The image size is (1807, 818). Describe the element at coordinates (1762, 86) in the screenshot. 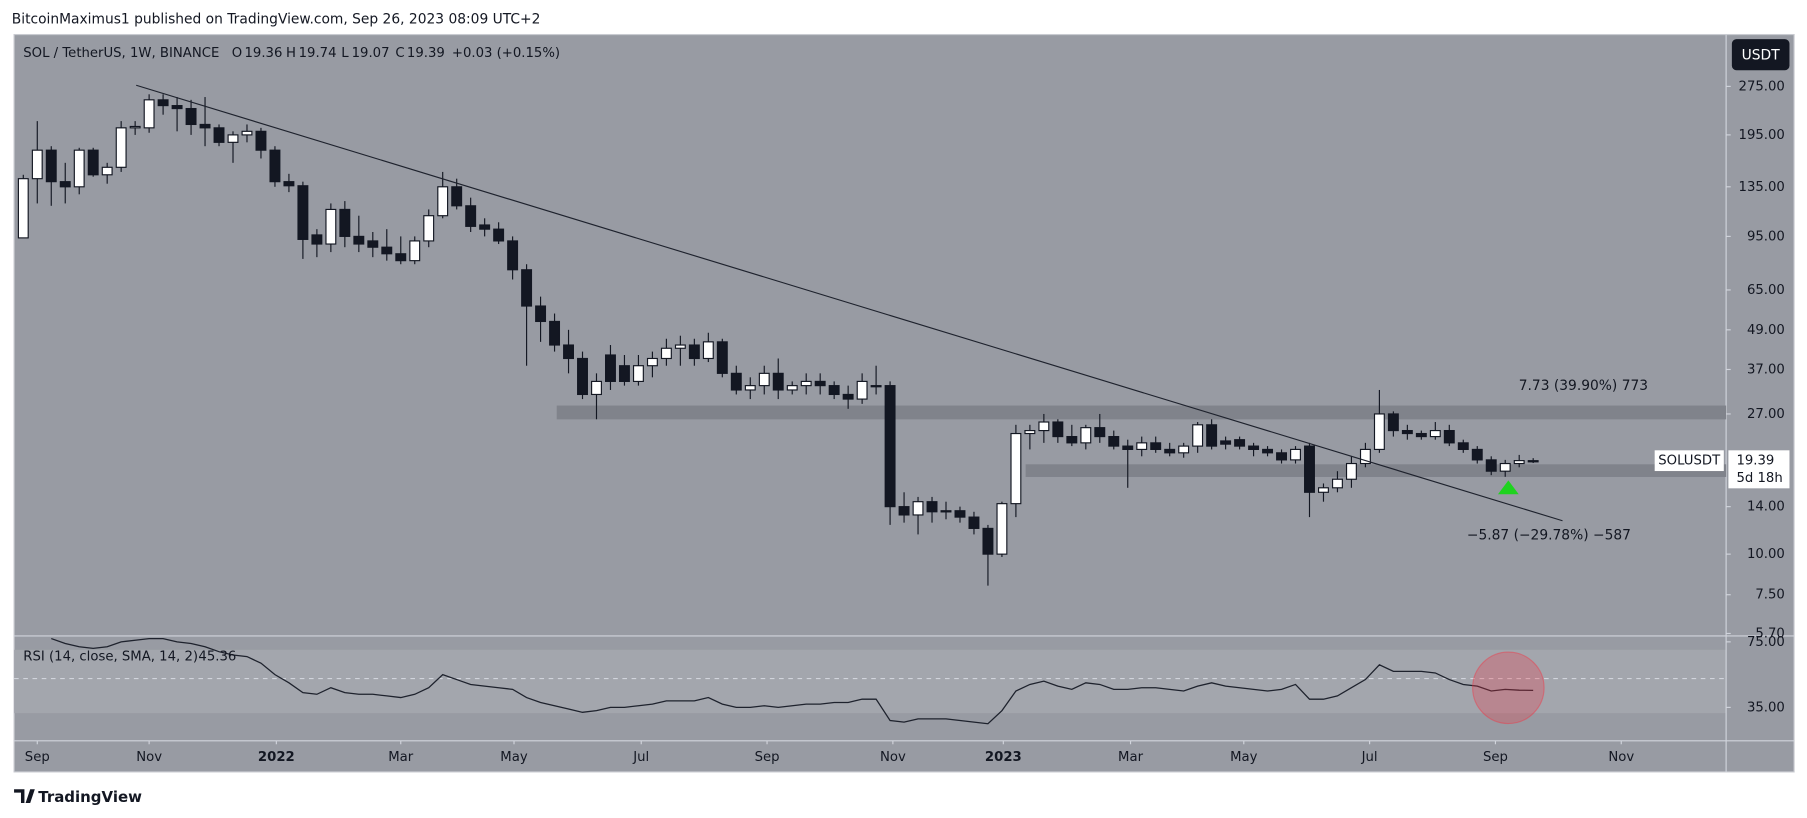

I see `y-tick-label: 275.00` at that location.